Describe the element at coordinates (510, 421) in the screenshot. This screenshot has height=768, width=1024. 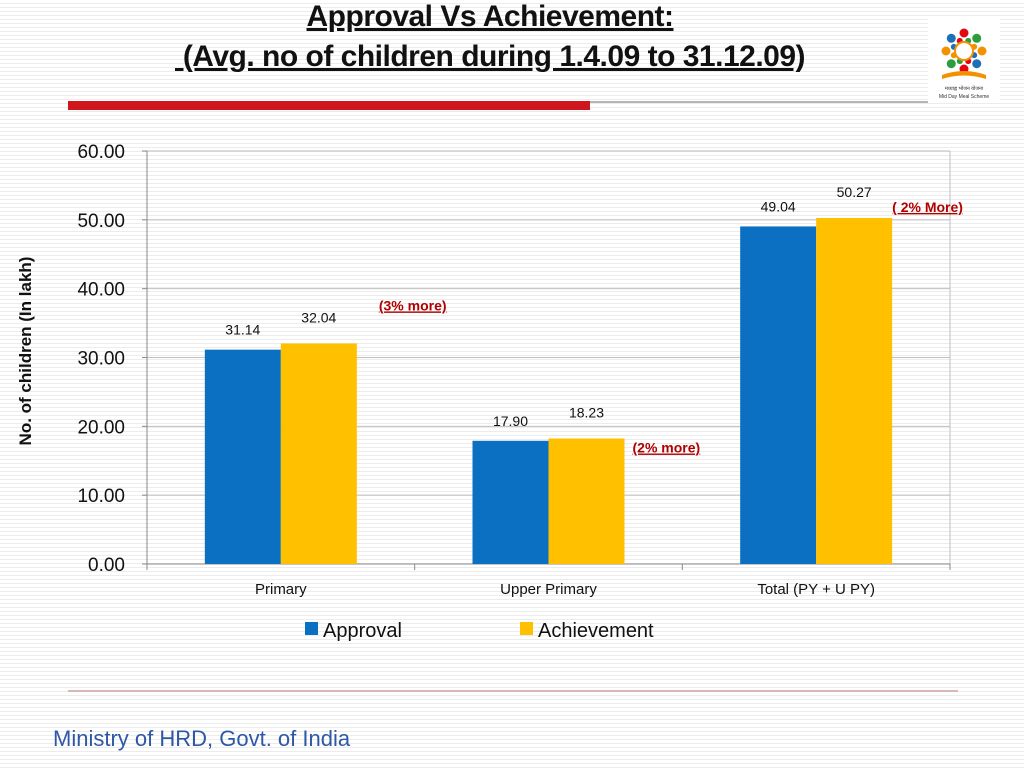
I see `data-label: 17.90` at that location.